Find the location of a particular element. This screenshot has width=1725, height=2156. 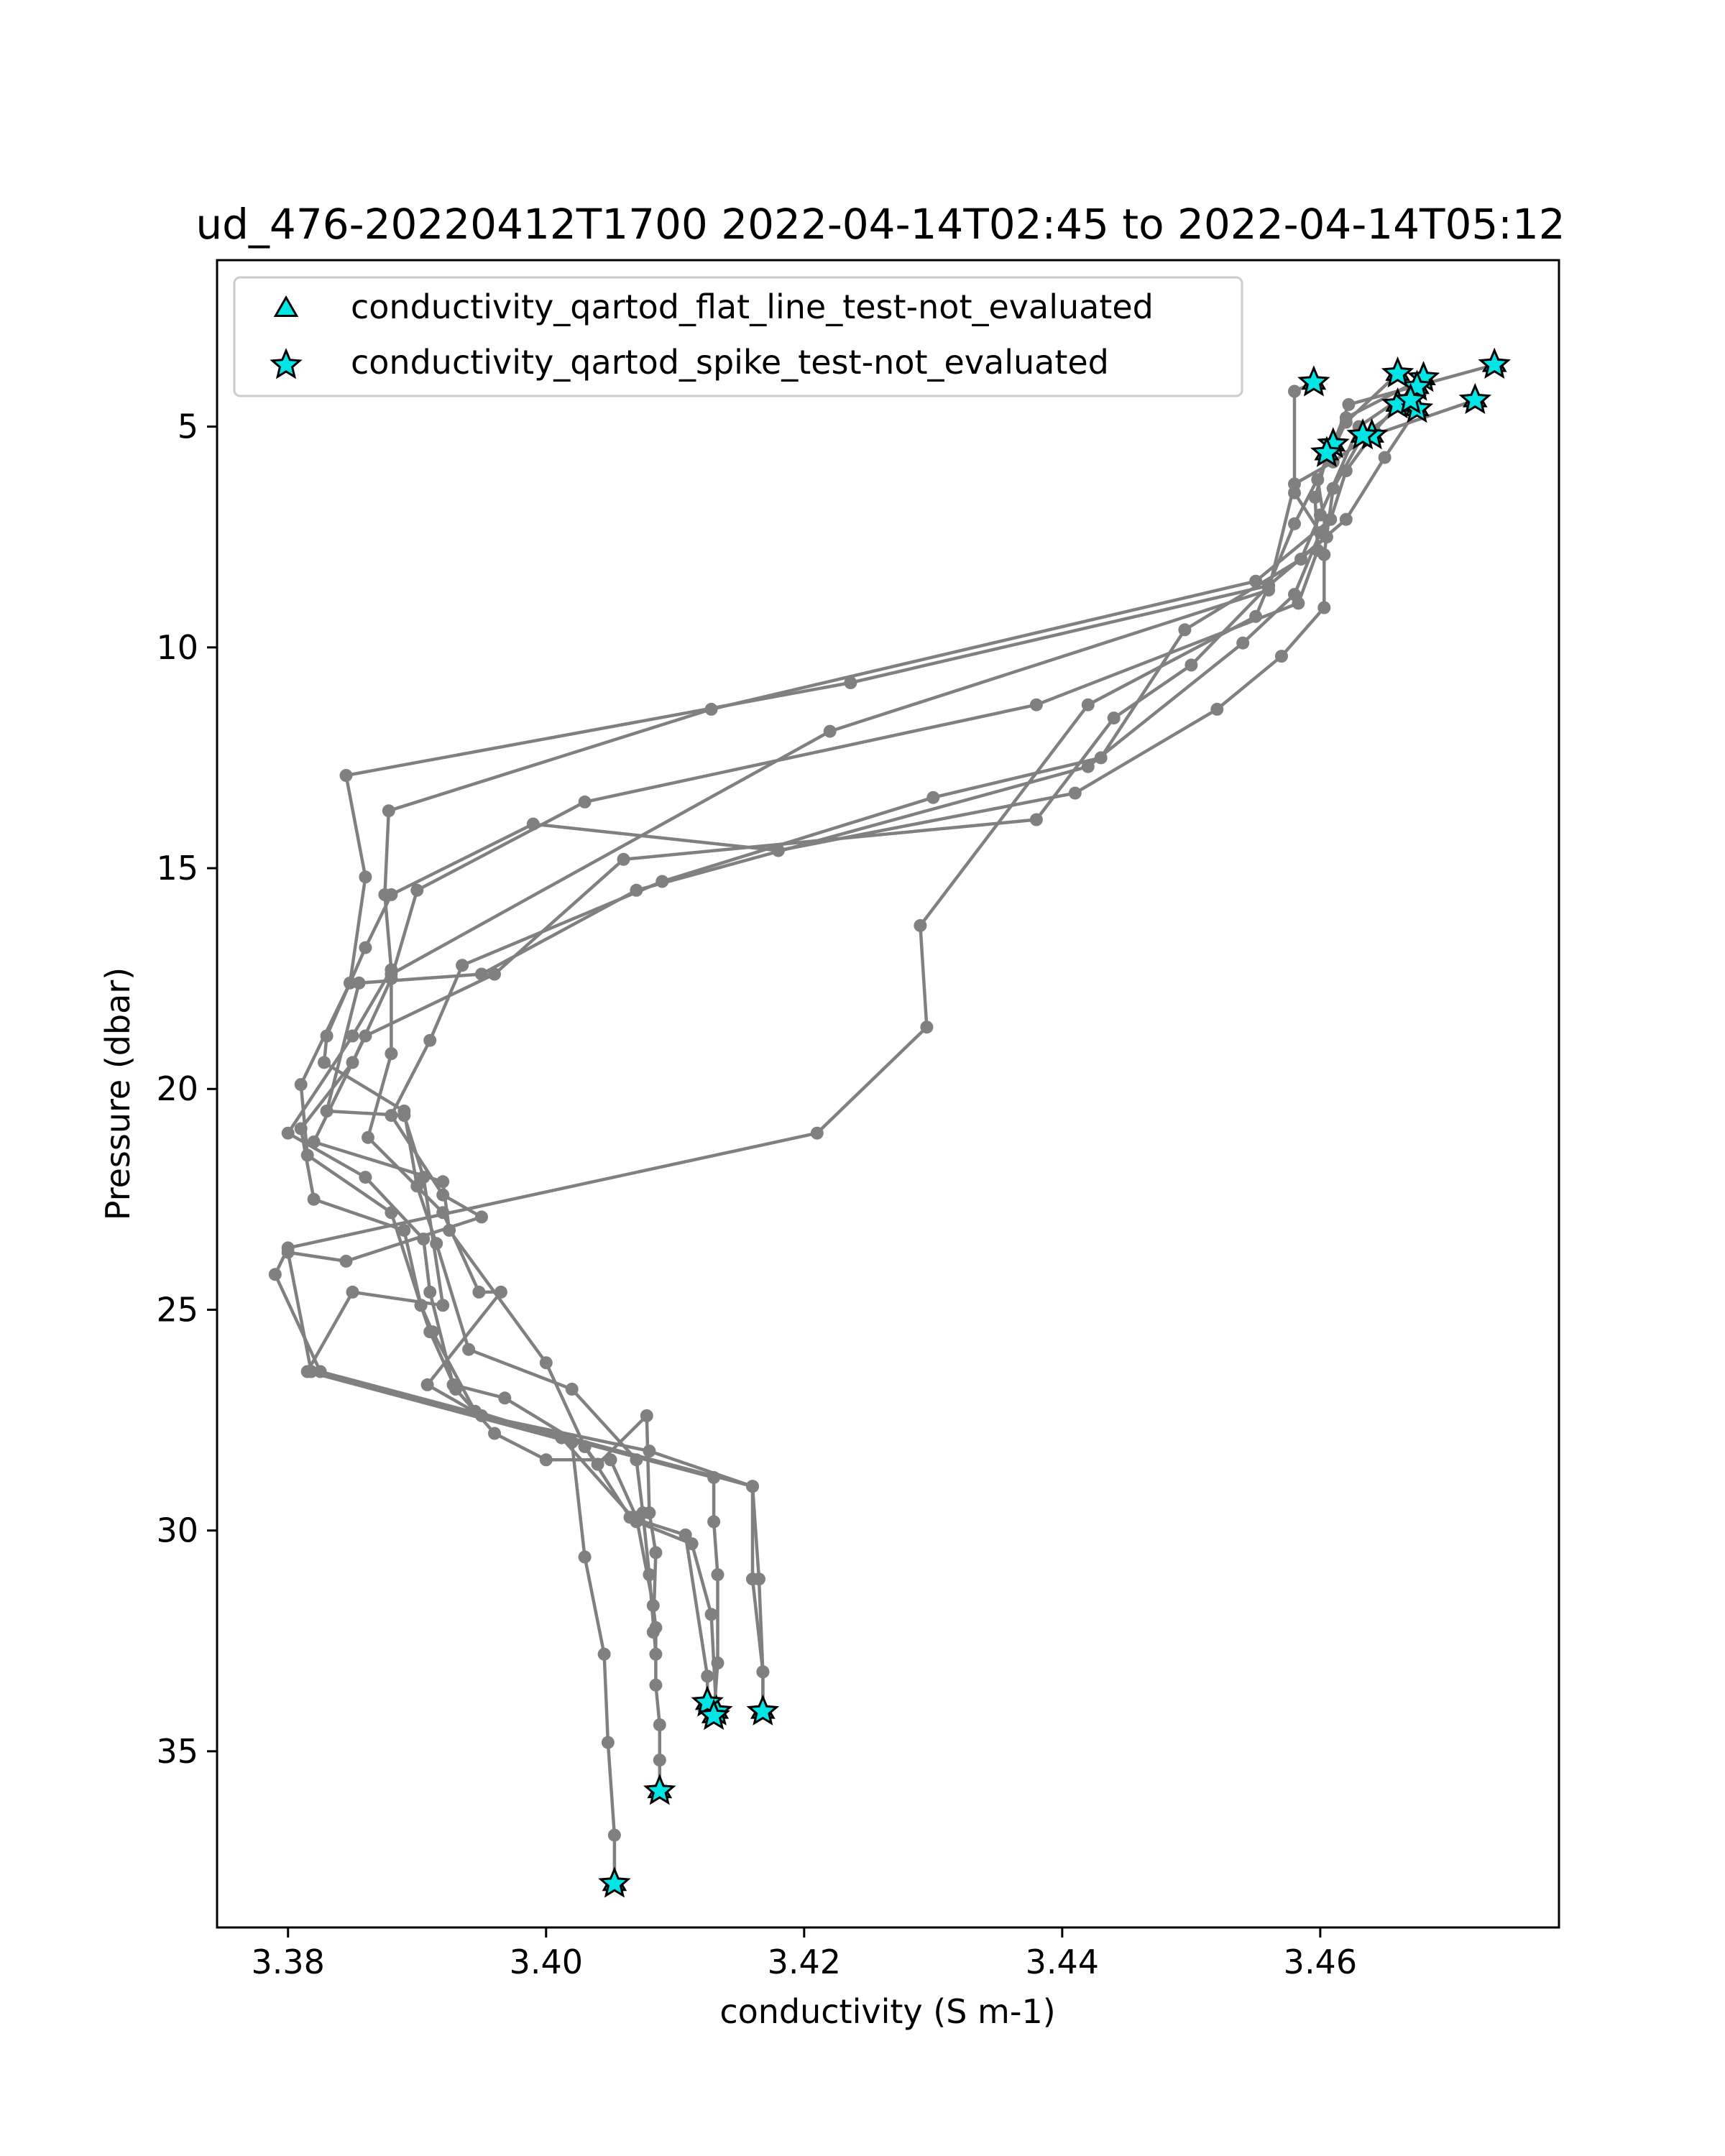

y-axis: 5 10 15 20 25 30 35 is located at coordinates (186, 1089).